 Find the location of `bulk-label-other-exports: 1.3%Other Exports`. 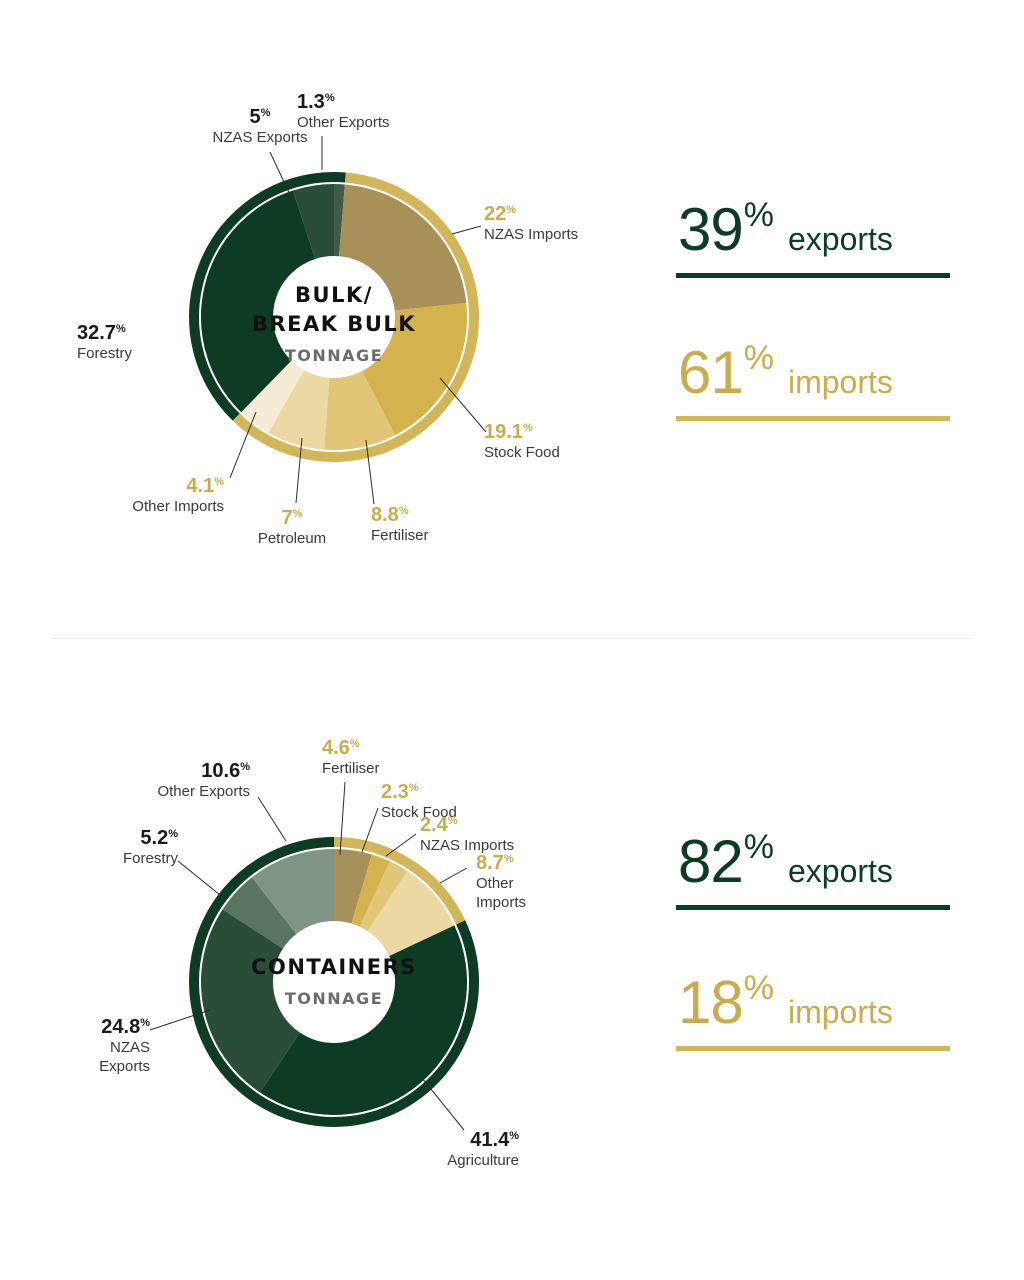

bulk-label-other-exports: 1.3%Other Exports is located at coordinates (343, 130).